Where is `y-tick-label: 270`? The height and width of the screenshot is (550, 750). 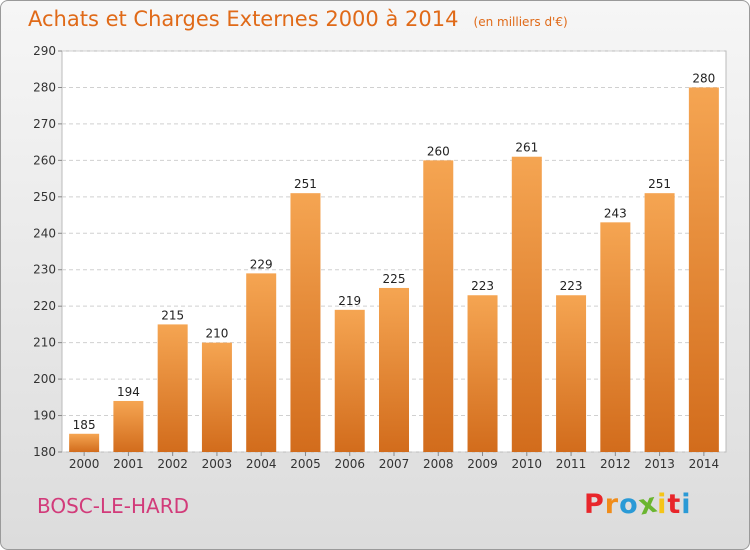 y-tick-label: 270 is located at coordinates (44, 124).